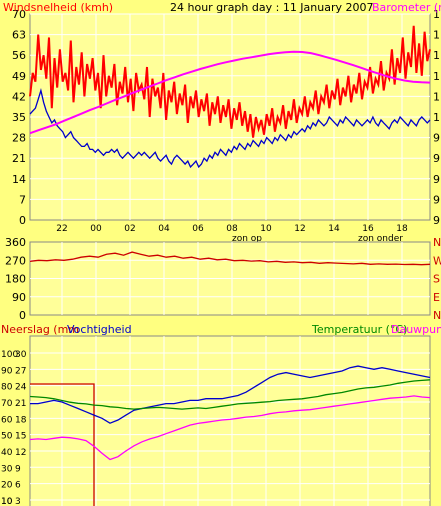 The height and width of the screenshot is (506, 441). What do you see at coordinates (129, 229) in the screenshot?
I see `hour-tick-label: 02` at bounding box center [129, 229].